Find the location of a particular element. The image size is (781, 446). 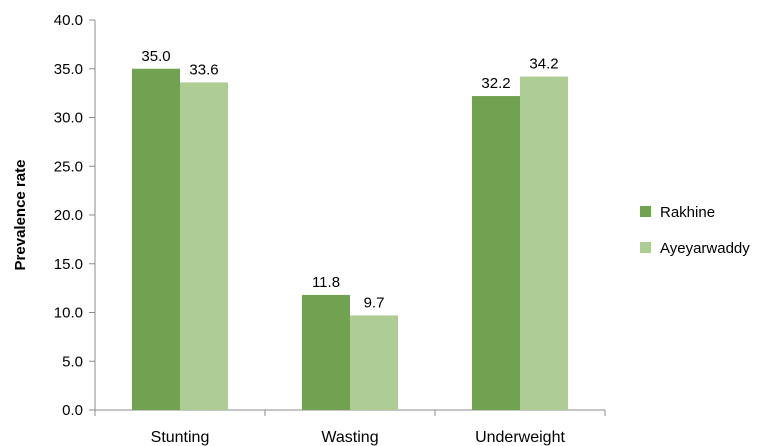

y-axis: 0.0 5.0 10.0 15.0 20.0 25.0 30.0 35.0 40.0 is located at coordinates (75, 215).